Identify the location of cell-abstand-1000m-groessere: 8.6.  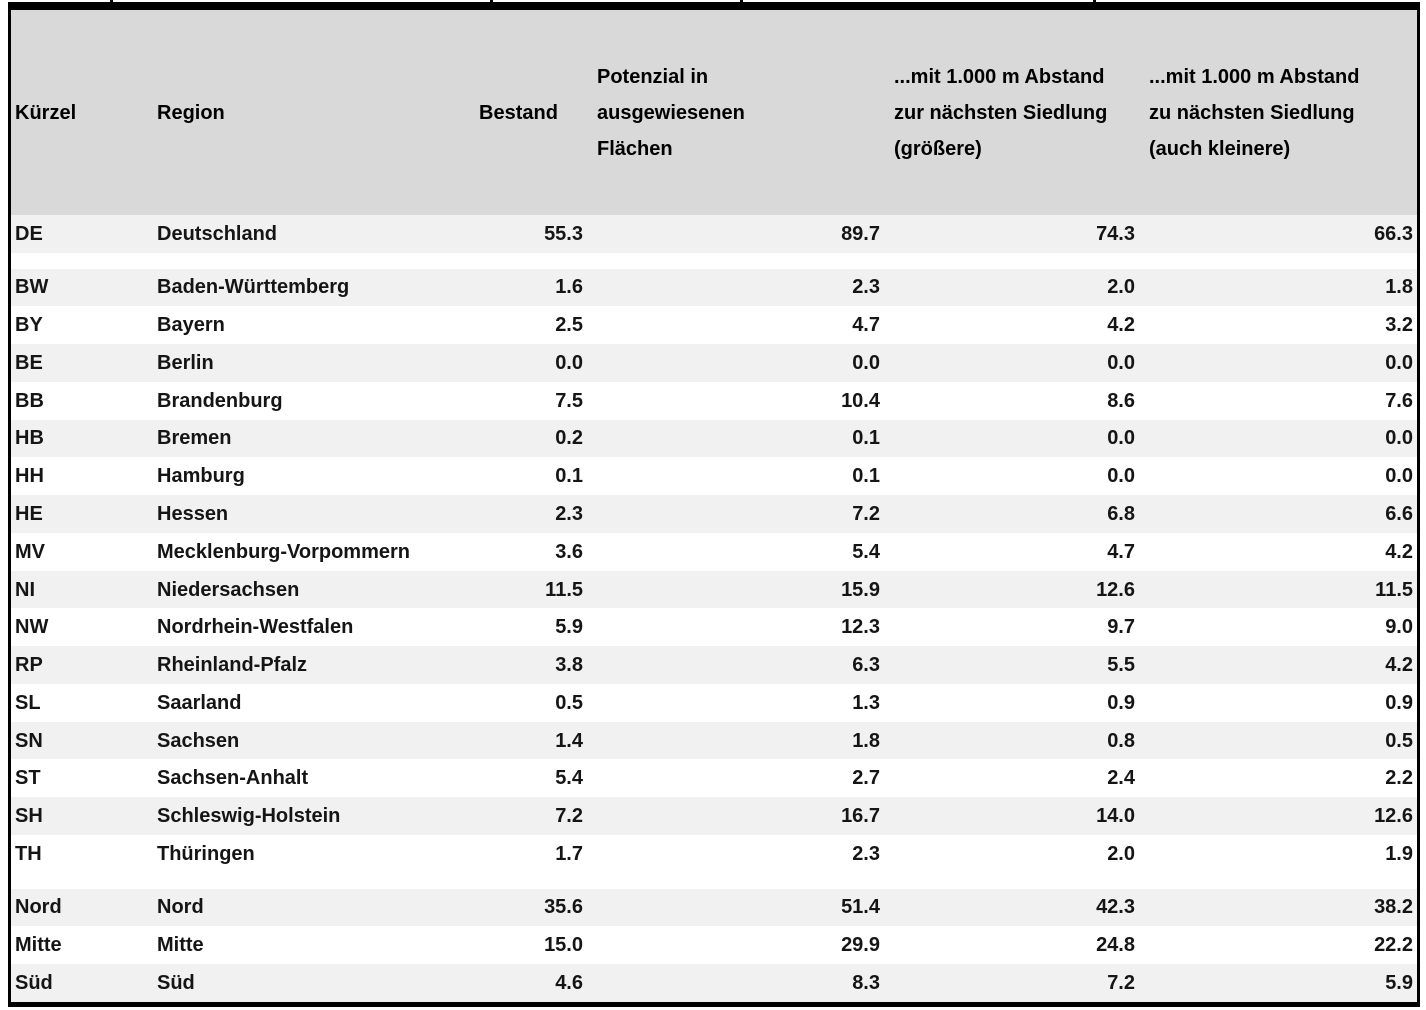
(1121, 400).